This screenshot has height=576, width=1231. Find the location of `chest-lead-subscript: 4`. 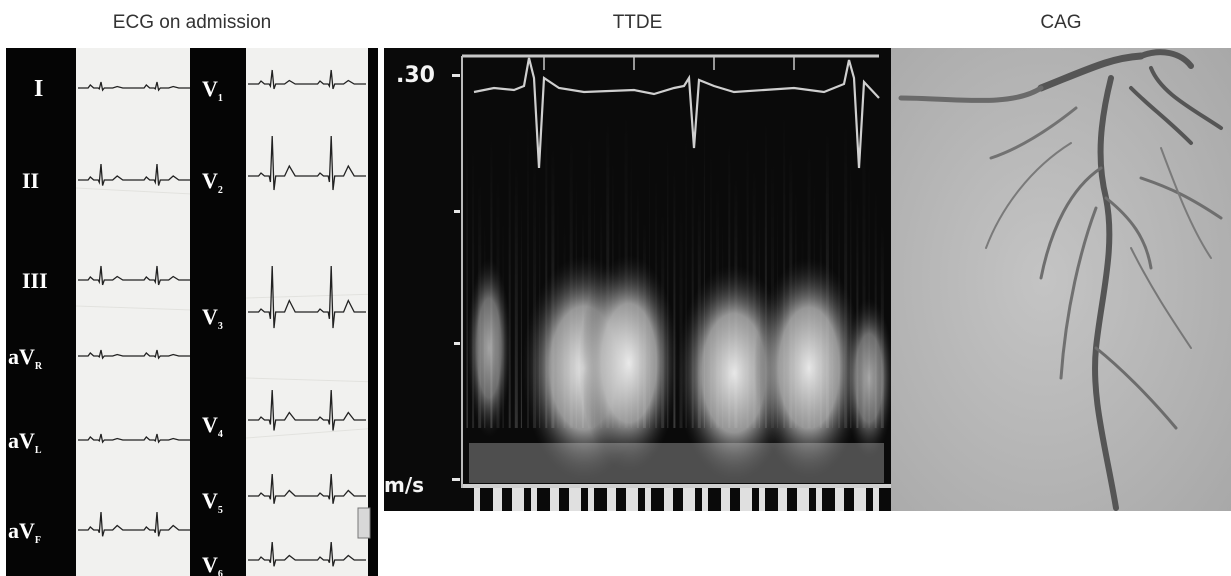

chest-lead-subscript: 4 is located at coordinates (220, 434).